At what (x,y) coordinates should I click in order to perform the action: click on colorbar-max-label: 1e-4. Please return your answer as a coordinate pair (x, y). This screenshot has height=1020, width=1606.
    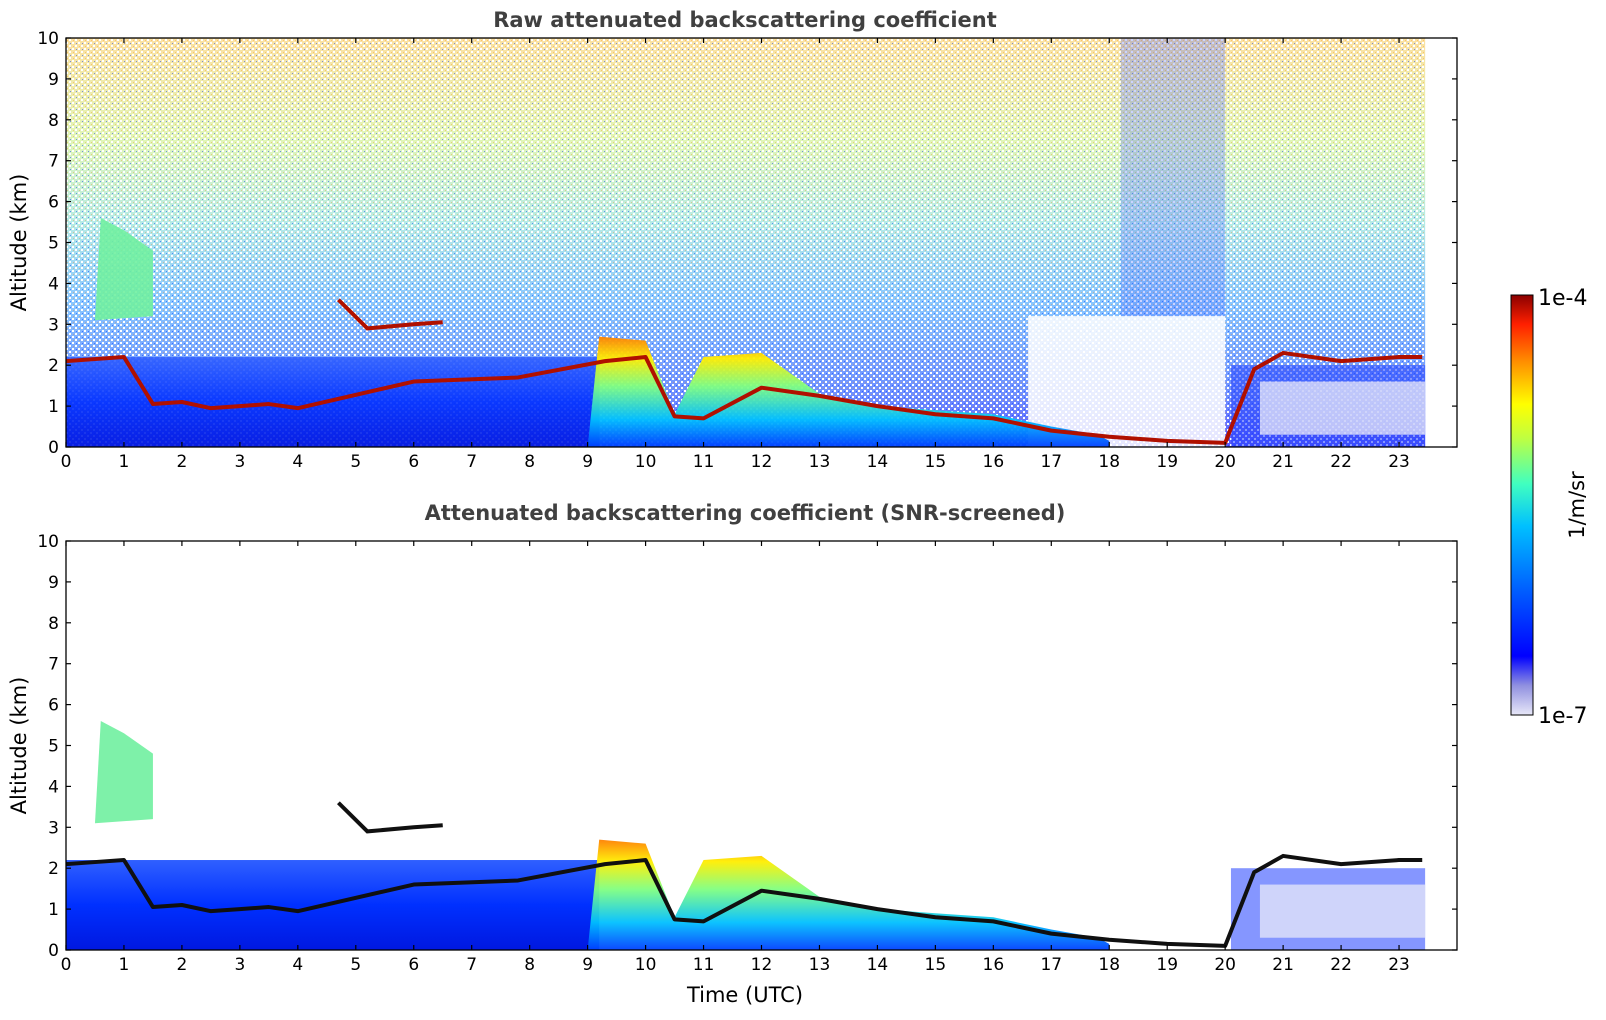
    Looking at the image, I should click on (1562, 298).